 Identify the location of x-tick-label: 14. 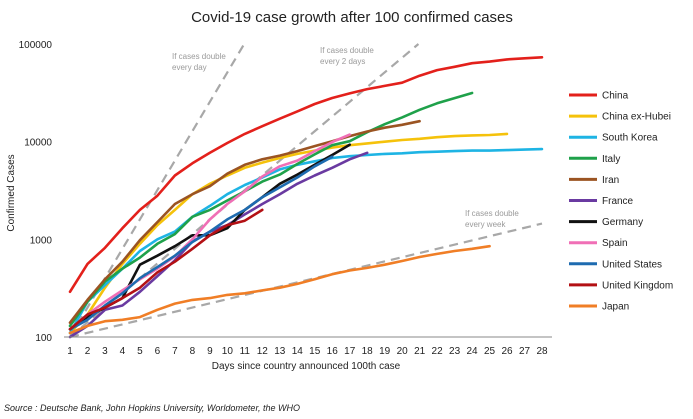
(298, 351).